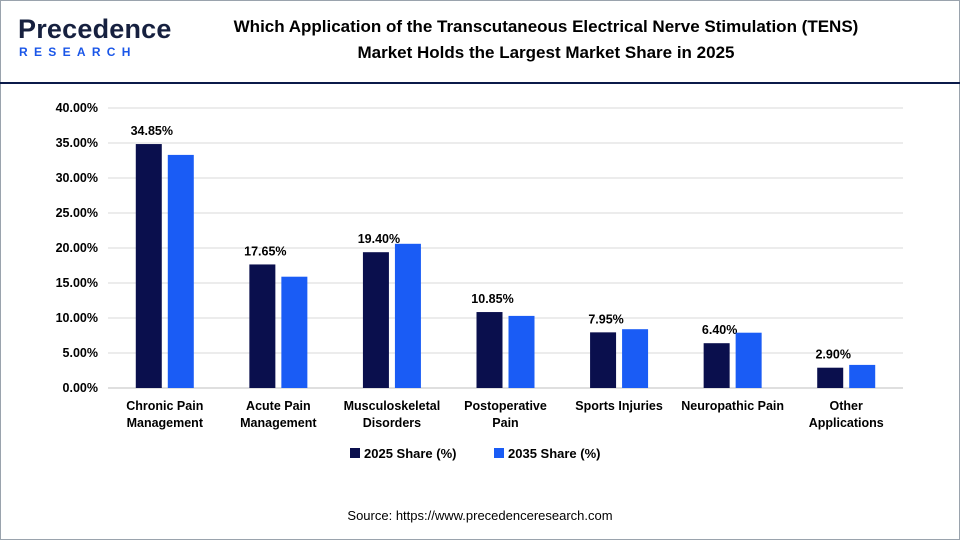  What do you see at coordinates (392, 406) in the screenshot?
I see `x-tick-label: Musculoskeletal` at bounding box center [392, 406].